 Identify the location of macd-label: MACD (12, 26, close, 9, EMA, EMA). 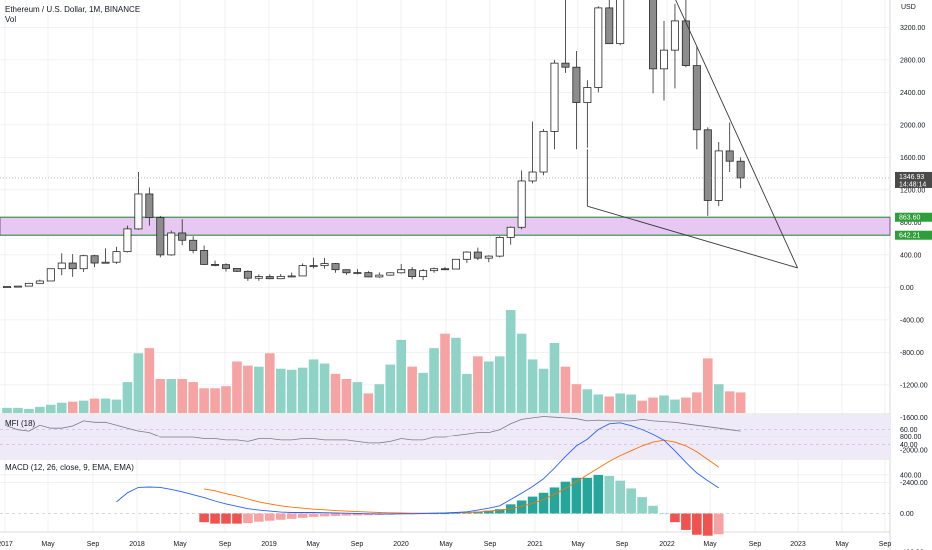
(69, 467).